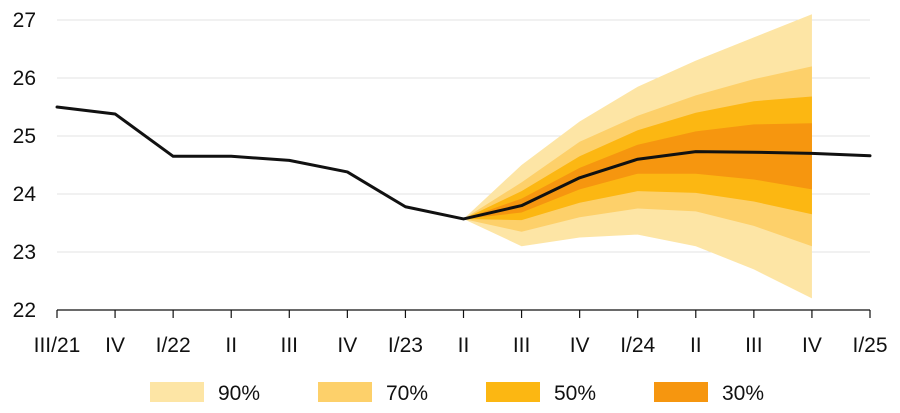 This screenshot has width=900, height=413. Describe the element at coordinates (115, 345) in the screenshot. I see `x-tick-label-1: IV` at that location.